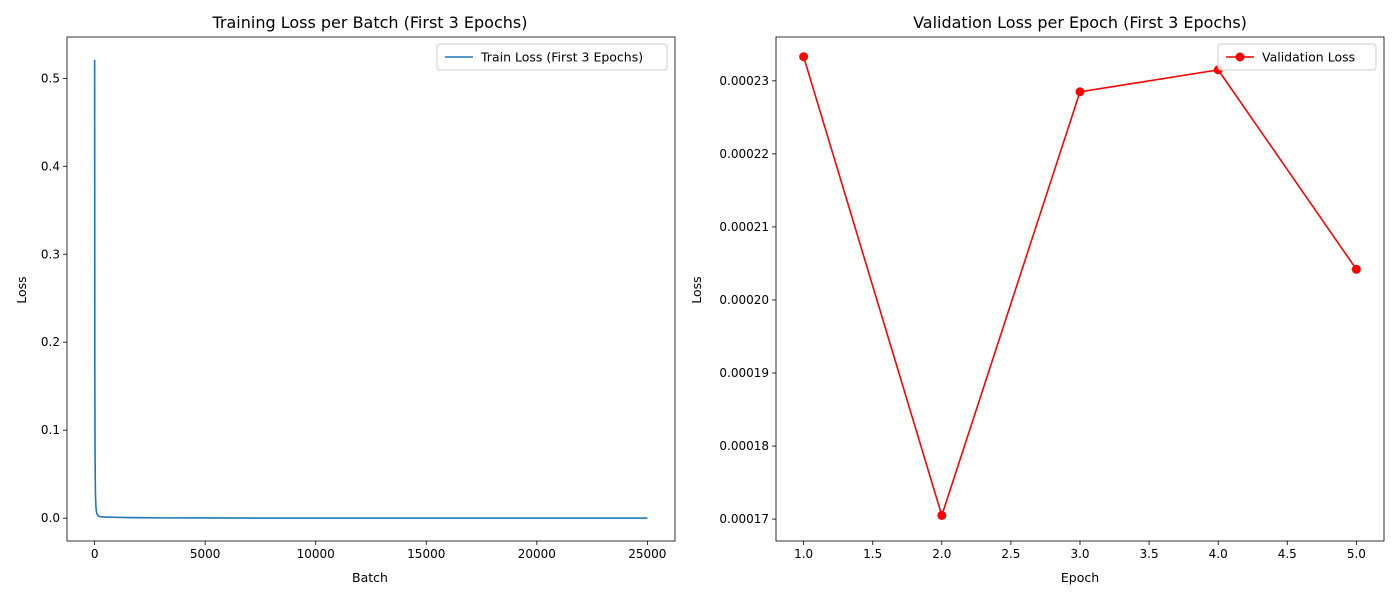  I want to click on y-tick-label: 0.0, so click(50, 518).